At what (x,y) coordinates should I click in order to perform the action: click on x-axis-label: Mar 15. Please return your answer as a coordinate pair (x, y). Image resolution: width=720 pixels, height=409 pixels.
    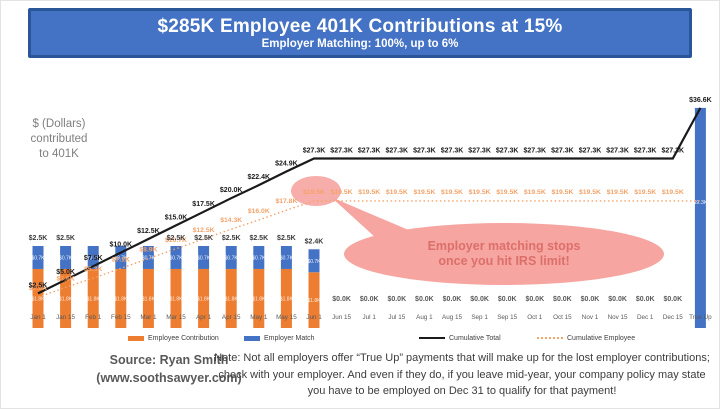
    Looking at the image, I should click on (176, 317).